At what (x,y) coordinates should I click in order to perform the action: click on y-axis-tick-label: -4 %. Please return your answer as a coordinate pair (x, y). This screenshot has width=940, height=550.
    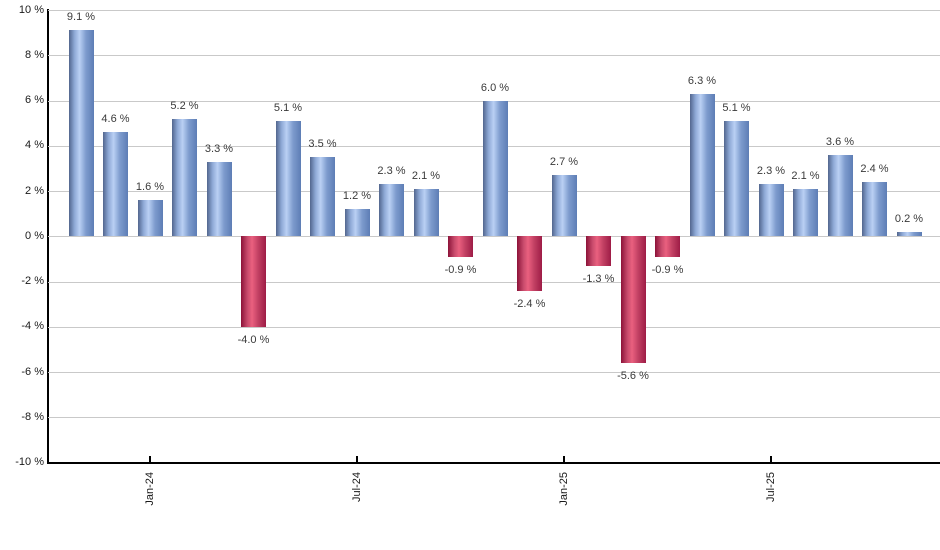
    Looking at the image, I should click on (32, 326).